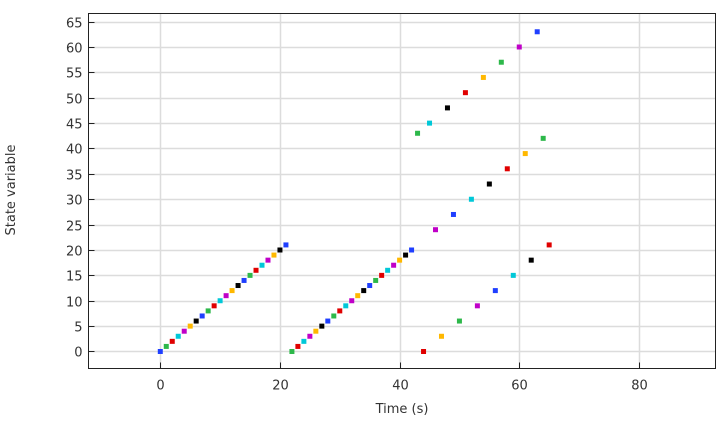 This screenshot has height=421, width=721. What do you see at coordinates (11, 190) in the screenshot?
I see `y-axis-label: State variable` at bounding box center [11, 190].